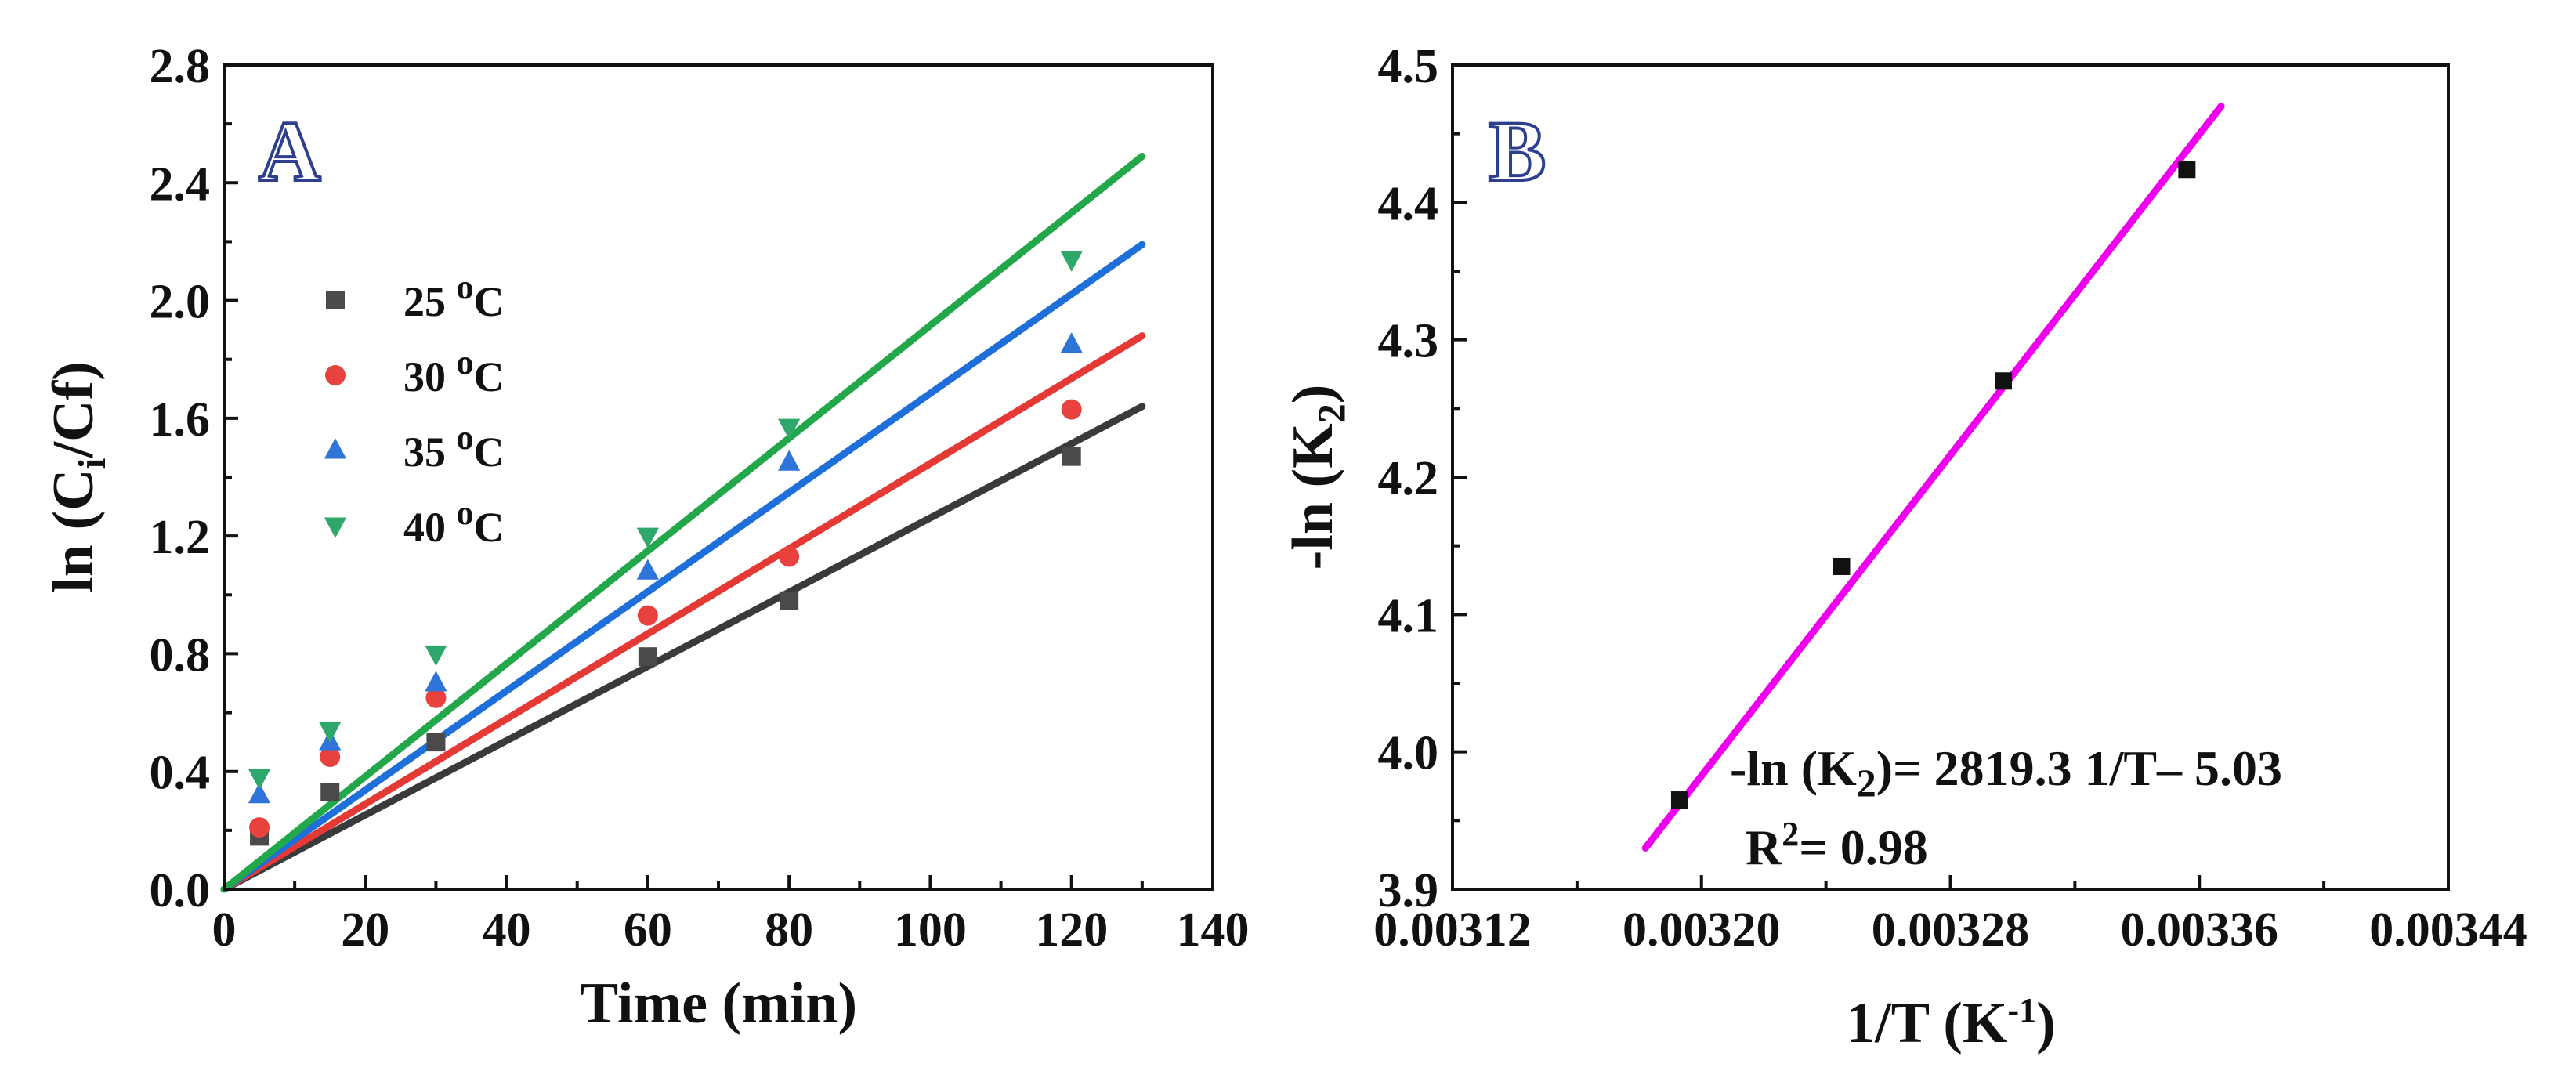 This screenshot has height=1089, width=2576. Describe the element at coordinates (181, 890) in the screenshot. I see `chart-a-y-tick-label: 0.0` at that location.